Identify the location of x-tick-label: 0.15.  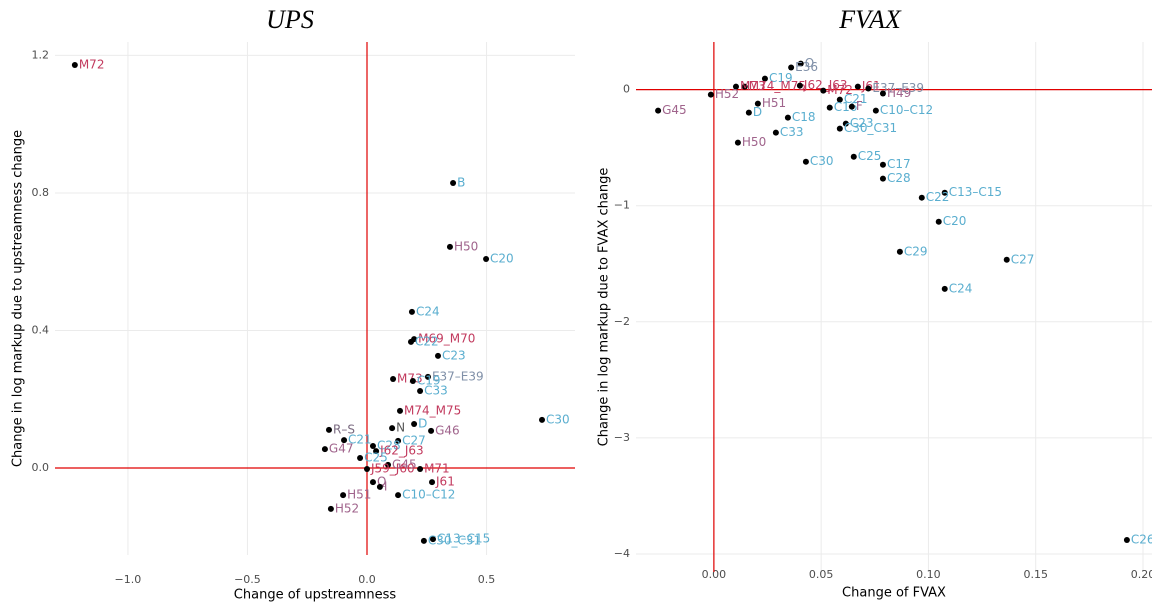
(1035, 574).